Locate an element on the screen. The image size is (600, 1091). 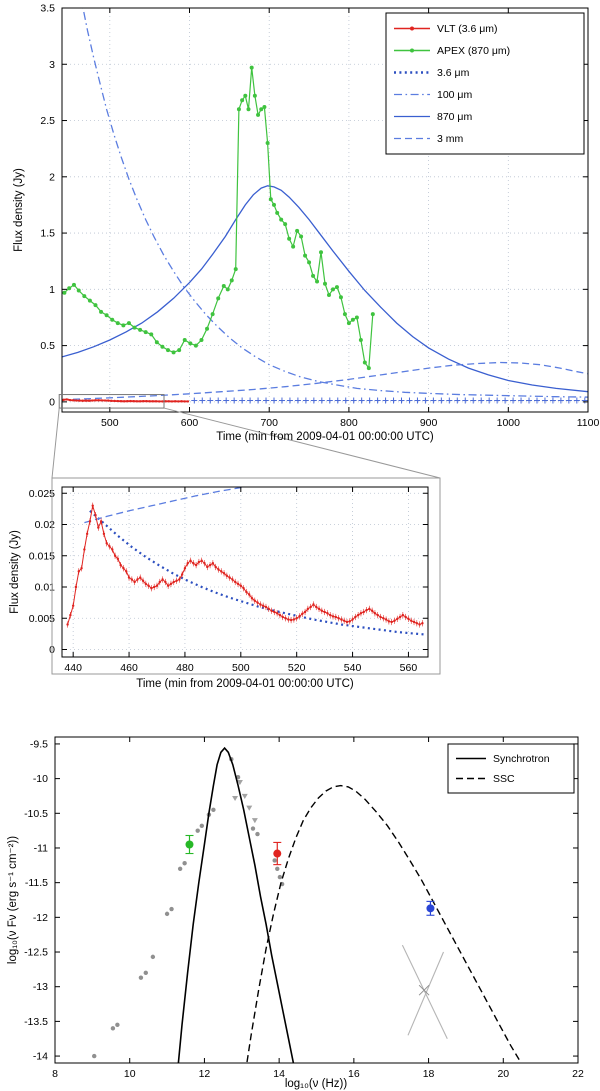
p3-xlabel: log₁₀(ν (Hz)) is located at coordinates (316, 1084).